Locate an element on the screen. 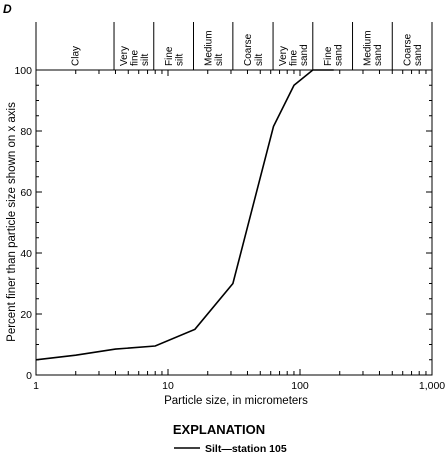 This screenshot has width=445, height=455. y-tick-label: 60 is located at coordinates (26, 193).